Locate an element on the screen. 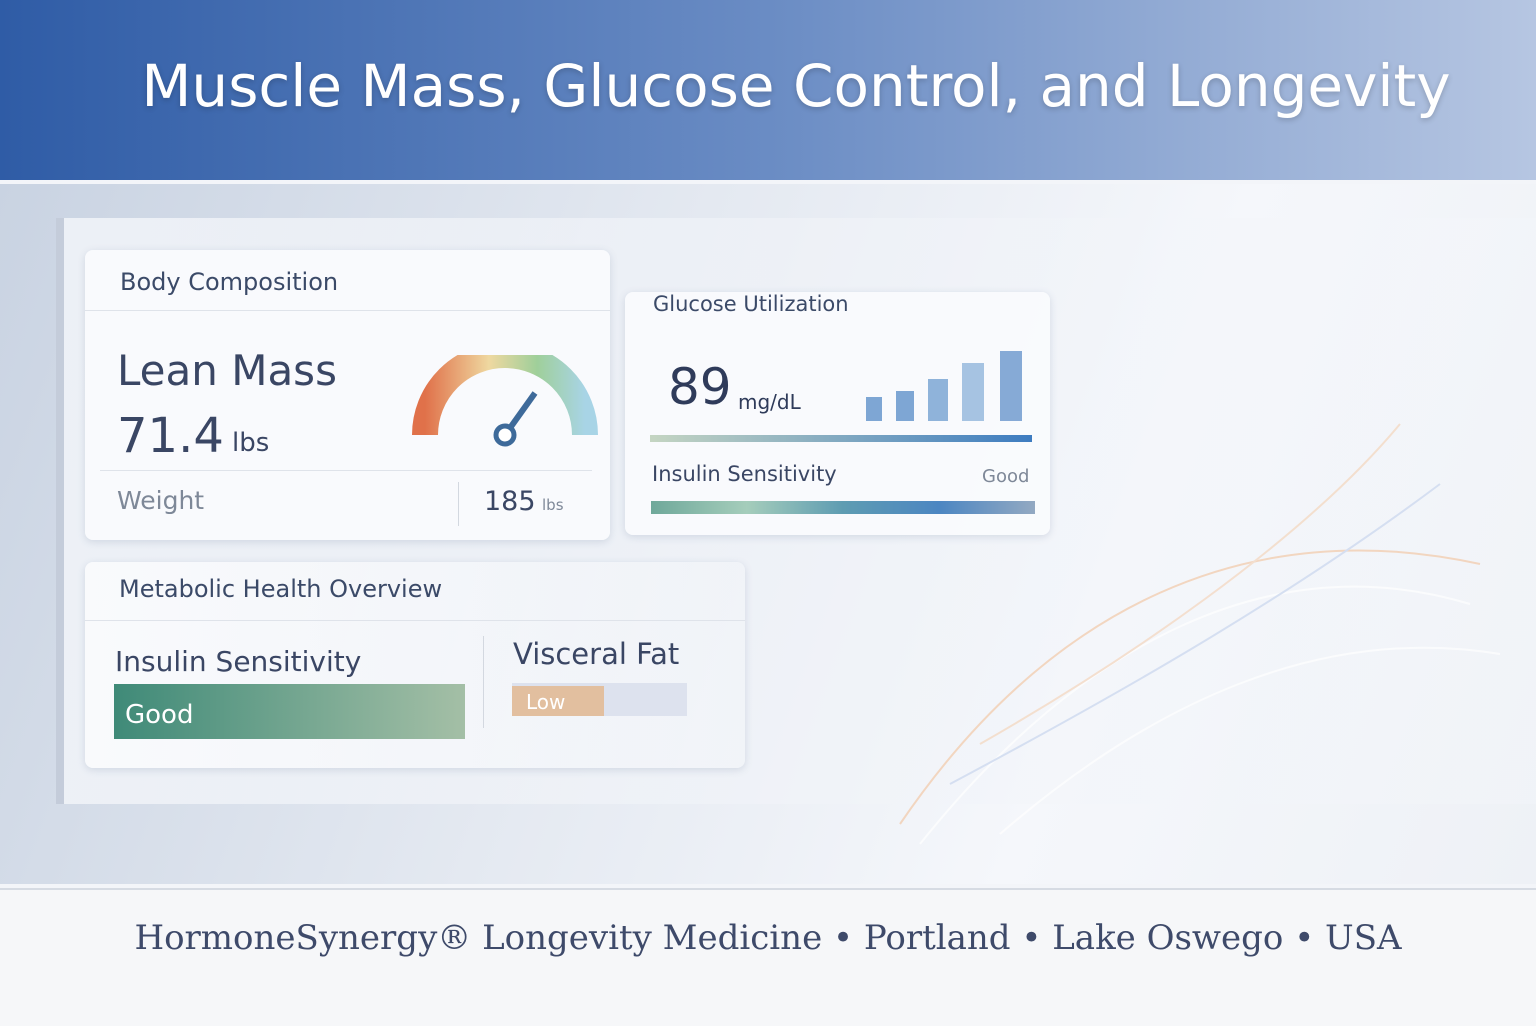  weight-value: 185 is located at coordinates (510, 501).